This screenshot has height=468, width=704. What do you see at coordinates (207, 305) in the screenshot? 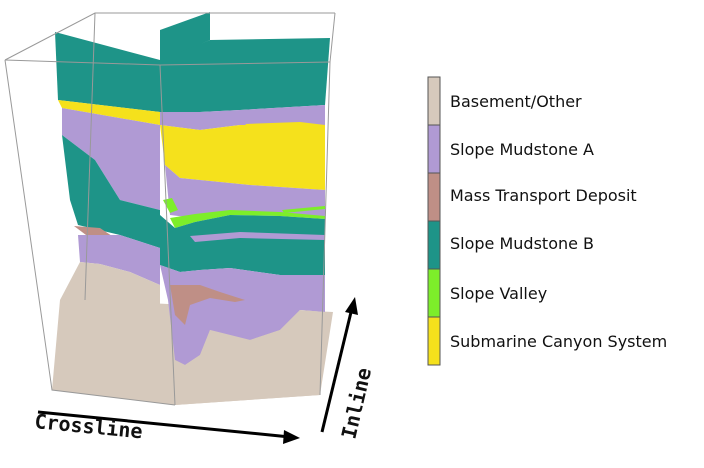
I see `inline-mtd` at bounding box center [207, 305].